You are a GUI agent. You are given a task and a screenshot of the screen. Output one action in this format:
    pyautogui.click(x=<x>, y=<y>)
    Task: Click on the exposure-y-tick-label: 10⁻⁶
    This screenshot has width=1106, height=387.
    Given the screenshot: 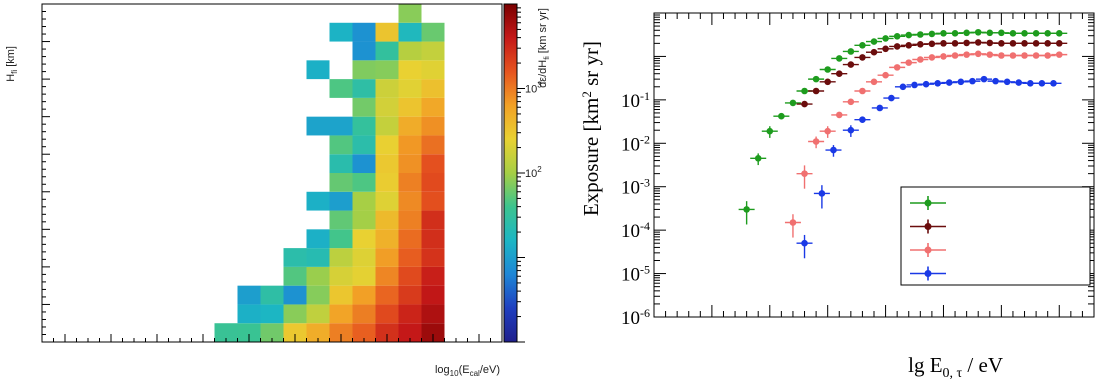 What is the action you would take?
    pyautogui.click(x=635, y=317)
    